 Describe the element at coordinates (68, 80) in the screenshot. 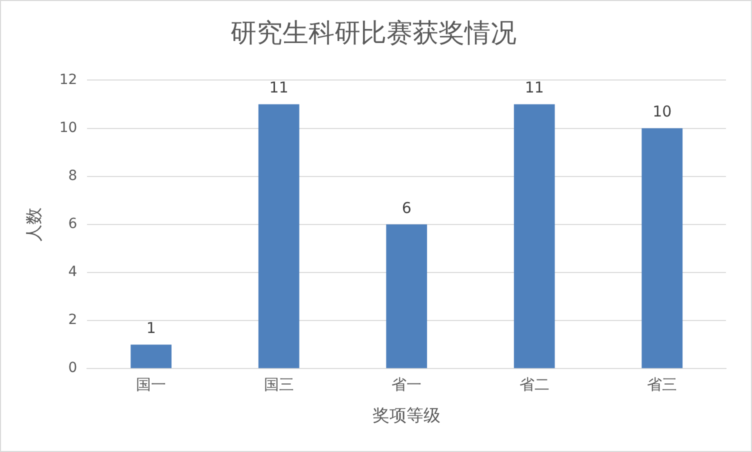

I see `y-tick-label: 12` at that location.